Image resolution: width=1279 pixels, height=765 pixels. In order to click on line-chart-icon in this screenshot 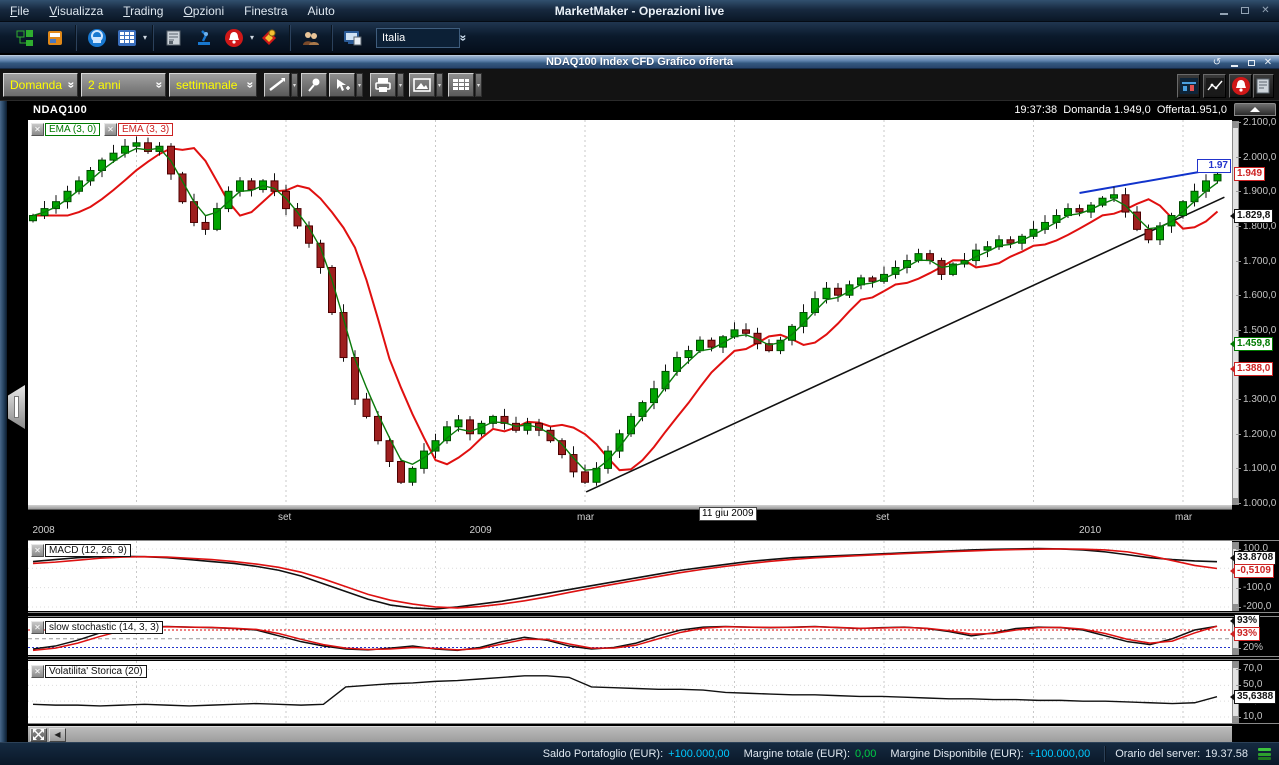, I will do `click(1214, 86)`.